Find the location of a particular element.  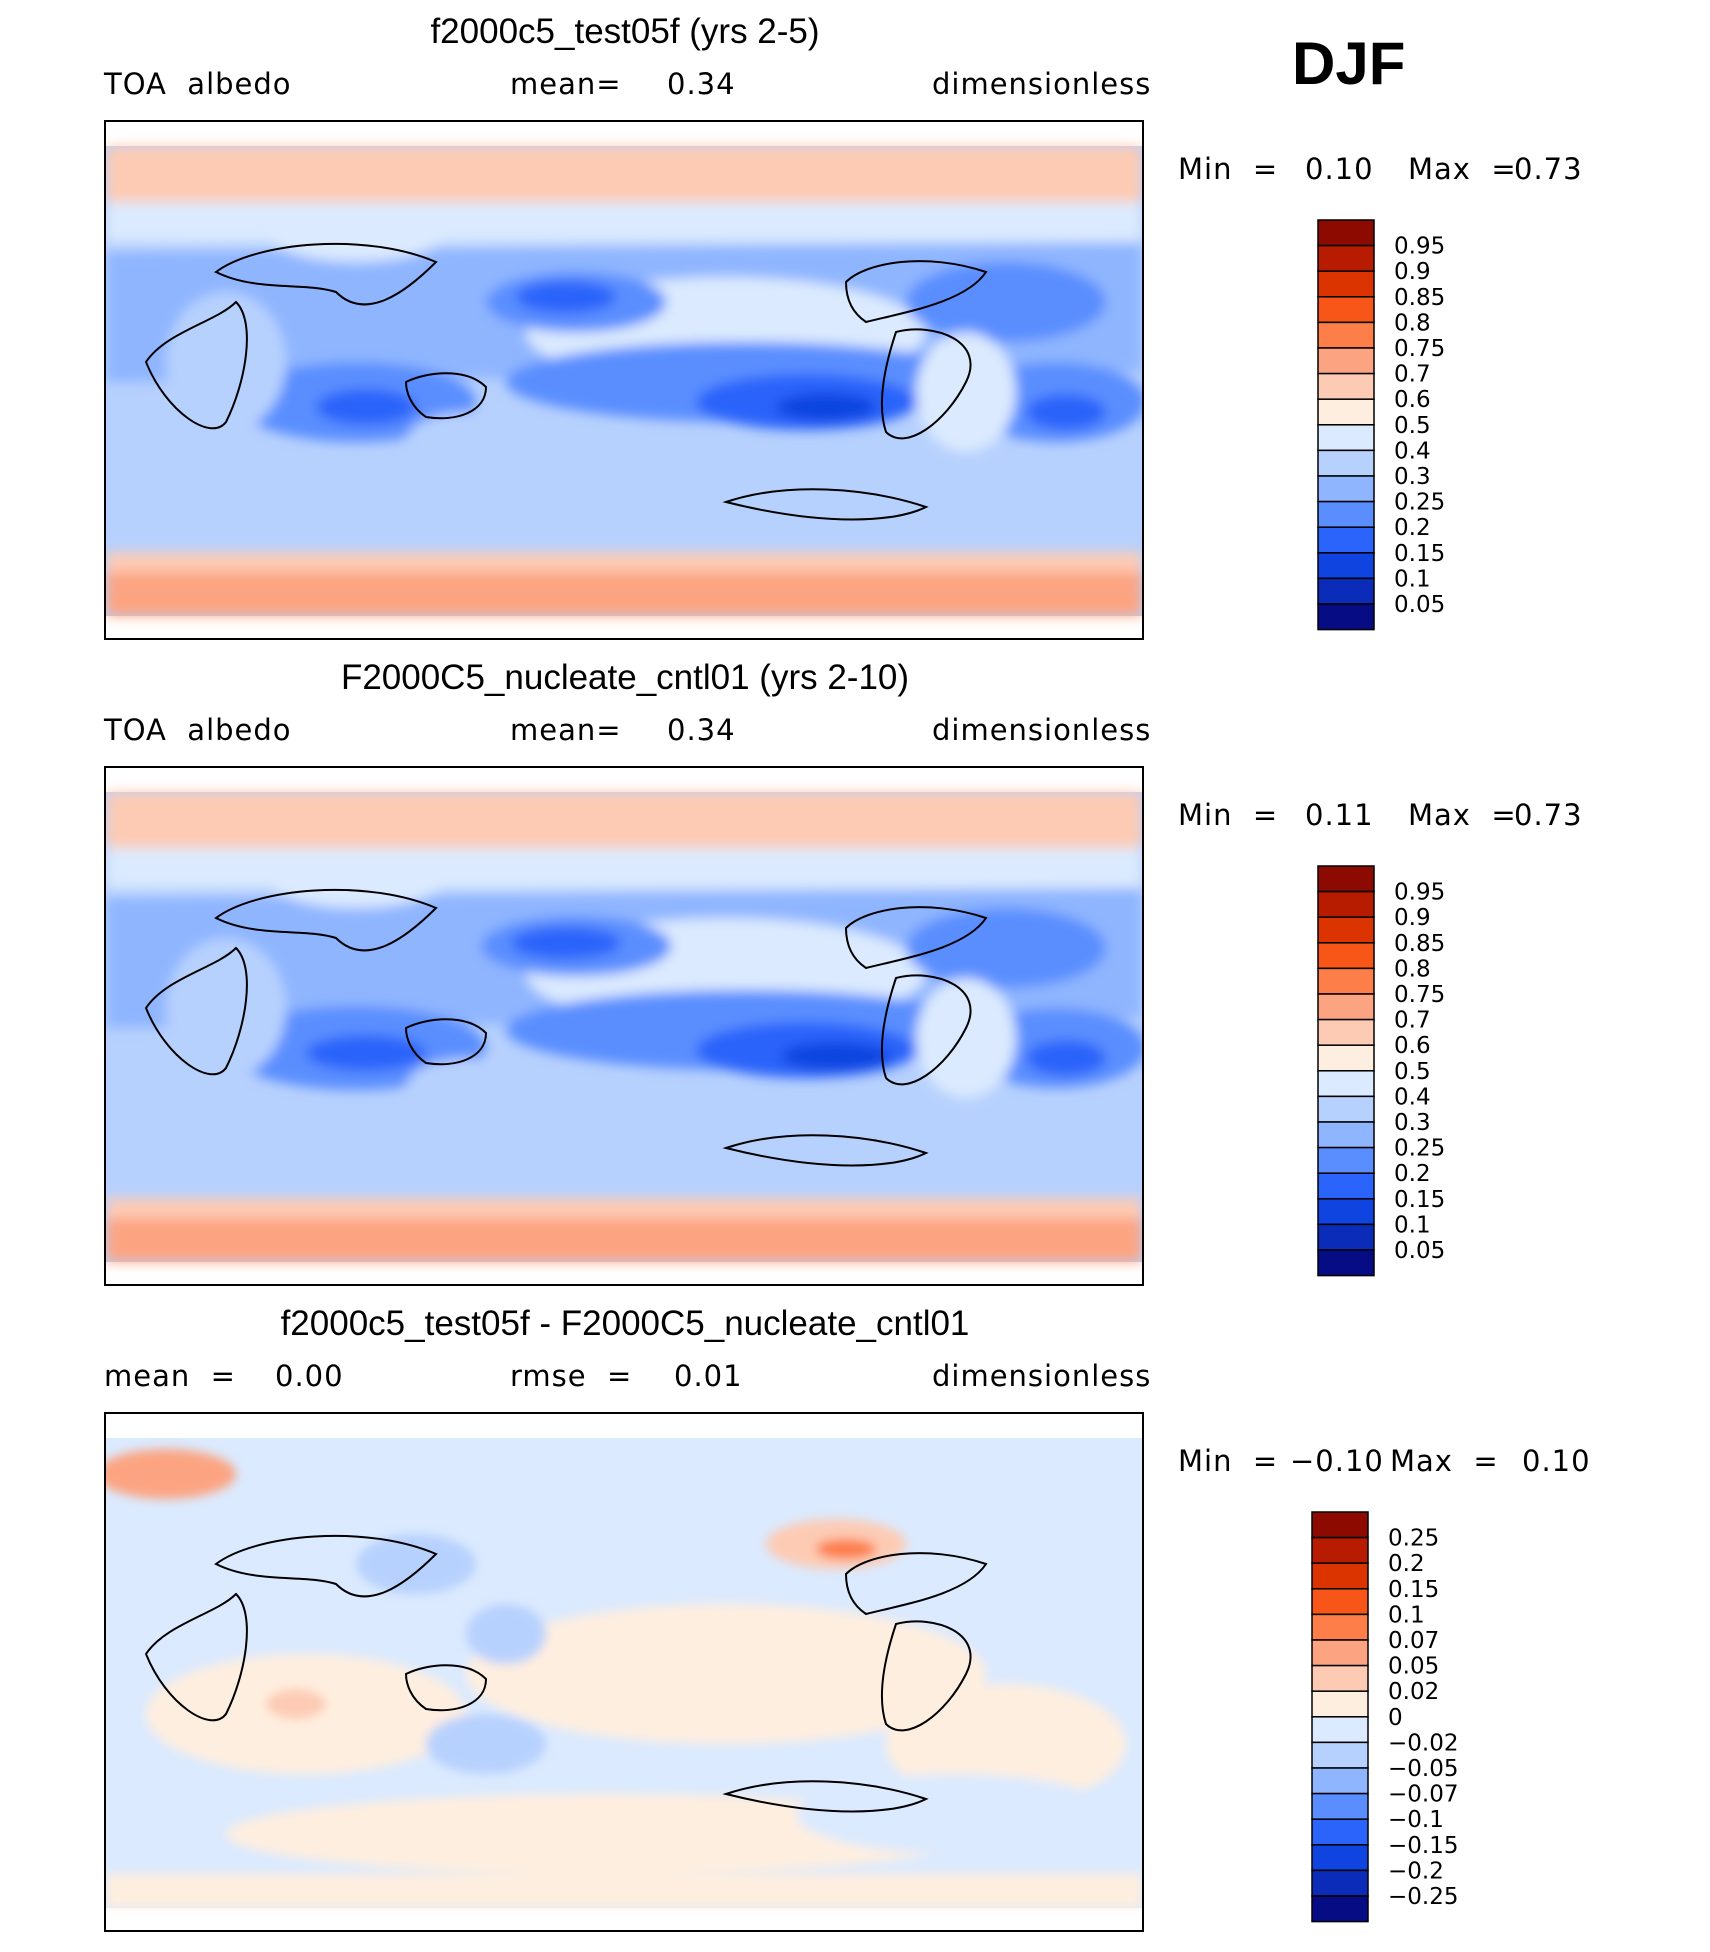

panel-1-variable-label: TOA albedo is located at coordinates (198, 84).